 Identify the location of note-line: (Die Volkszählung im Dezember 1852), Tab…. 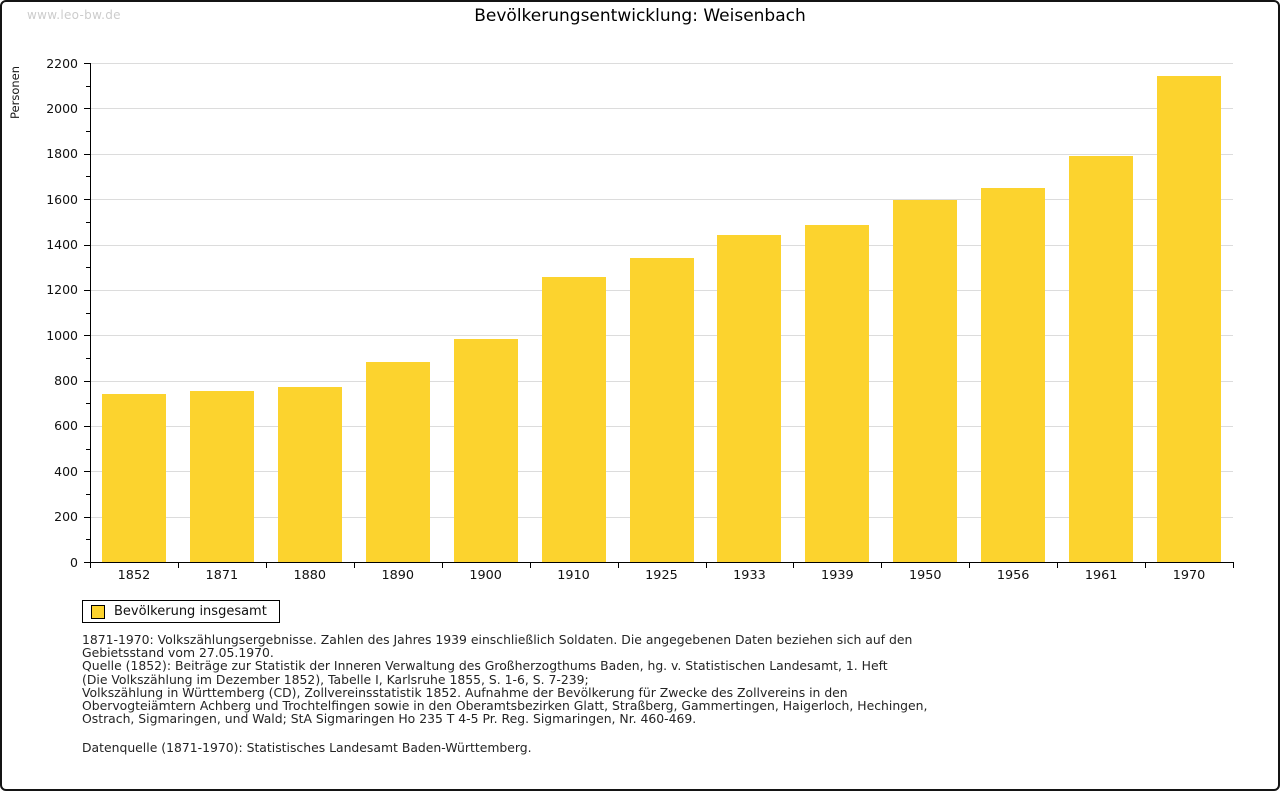
(335, 679).